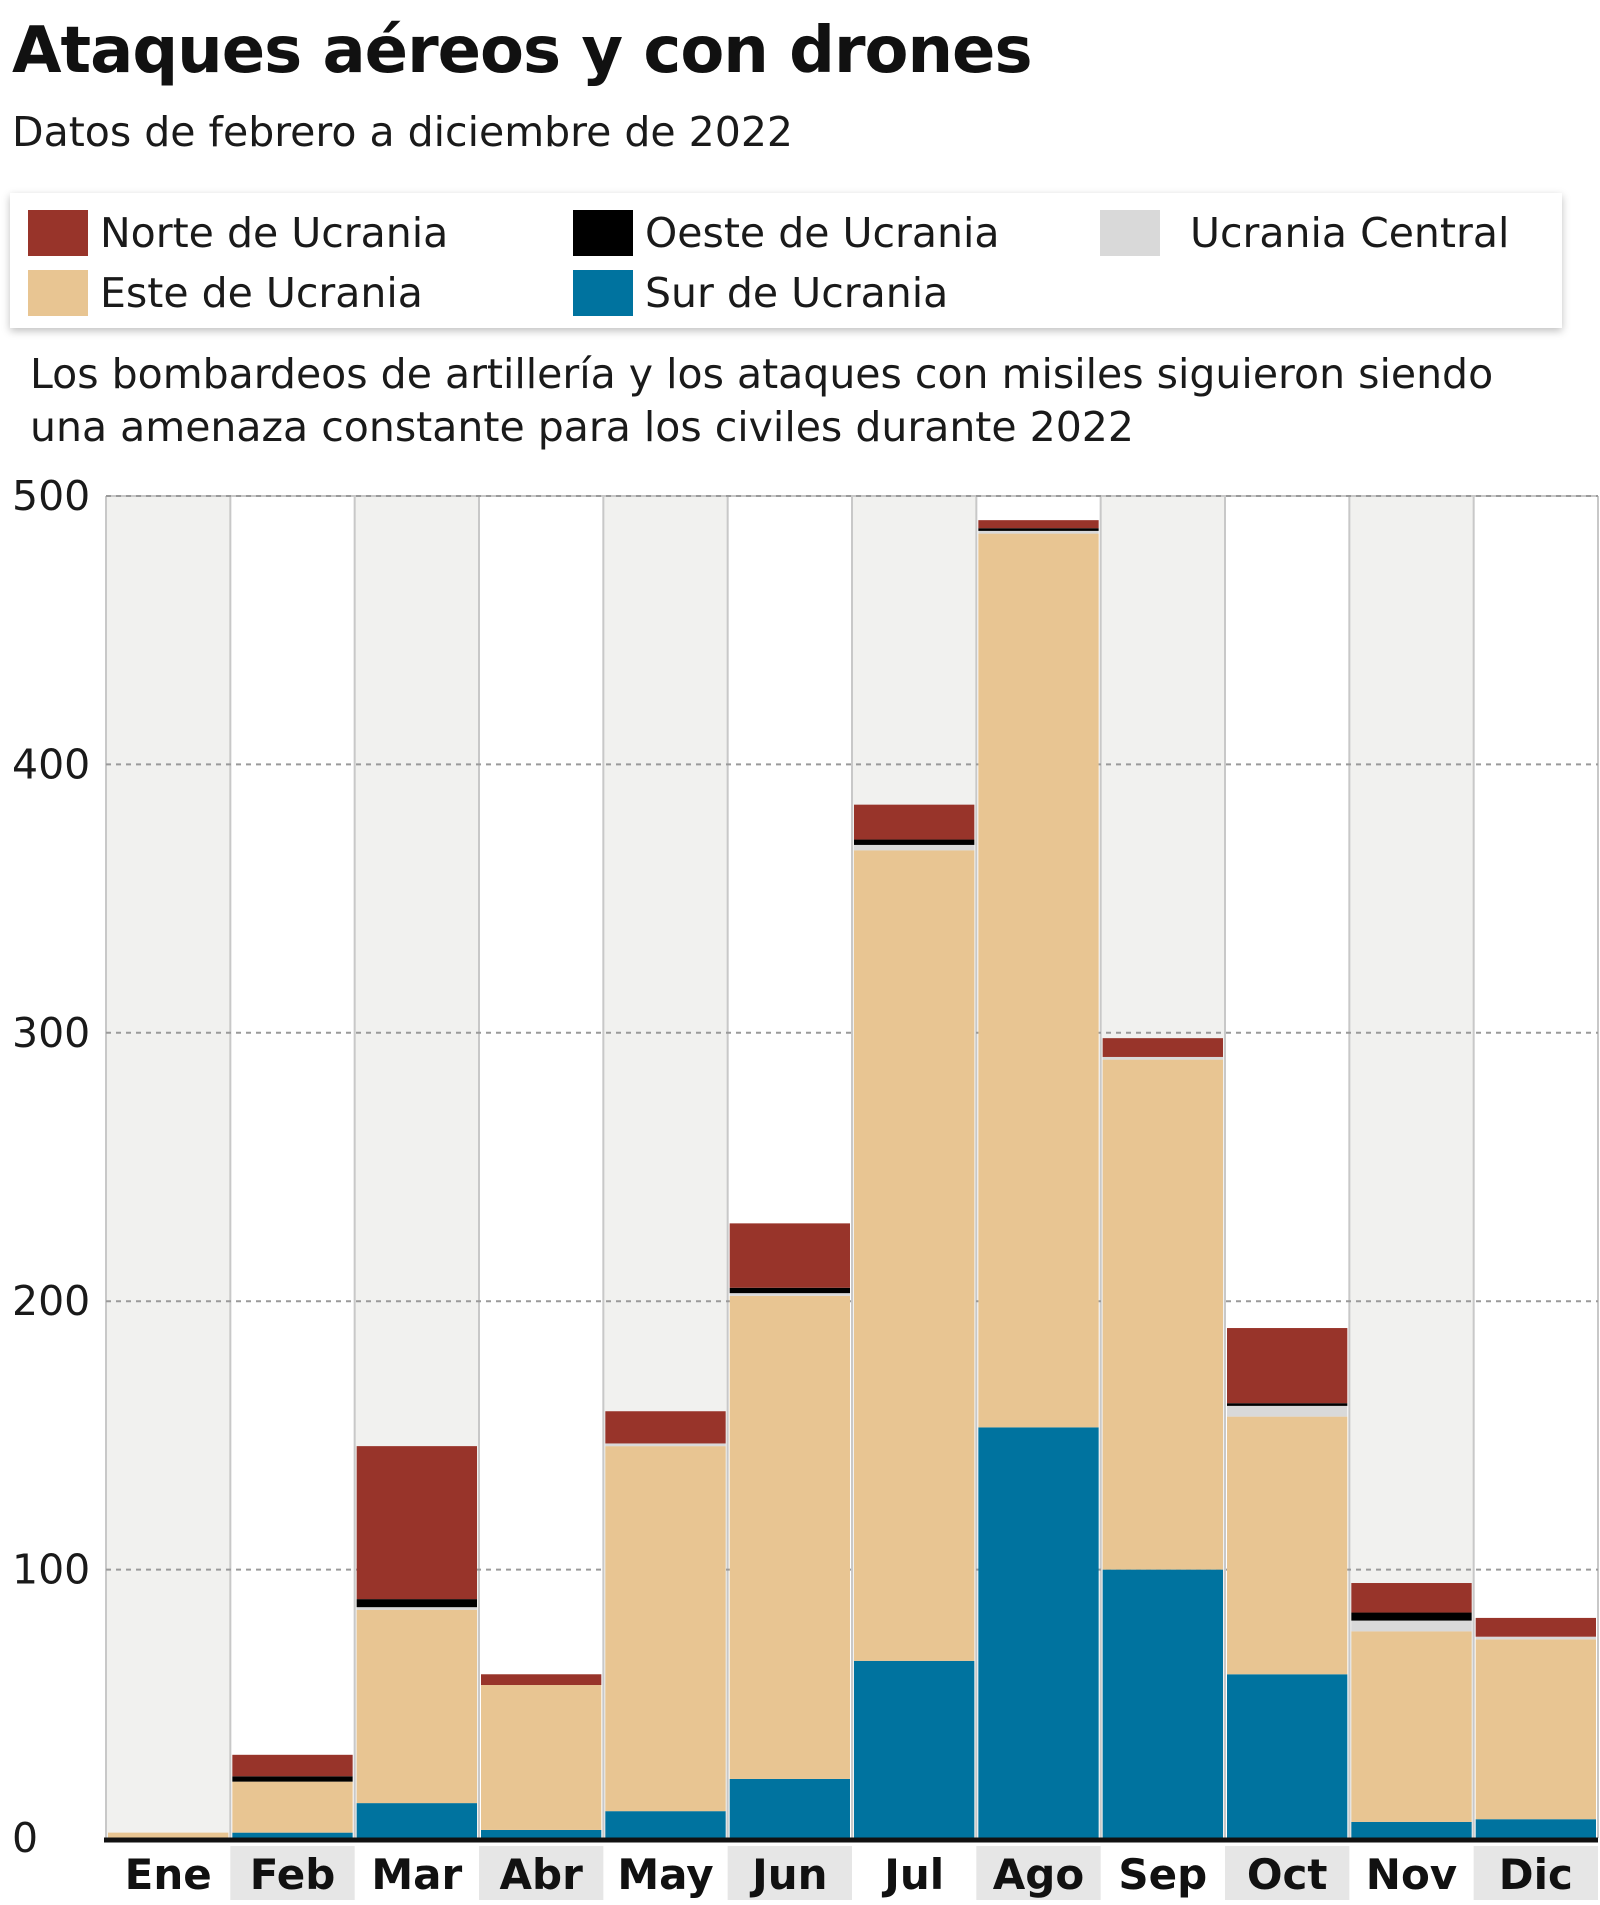  What do you see at coordinates (1038, 524) in the screenshot?
I see `bar-ago-norte-de-ucrania` at bounding box center [1038, 524].